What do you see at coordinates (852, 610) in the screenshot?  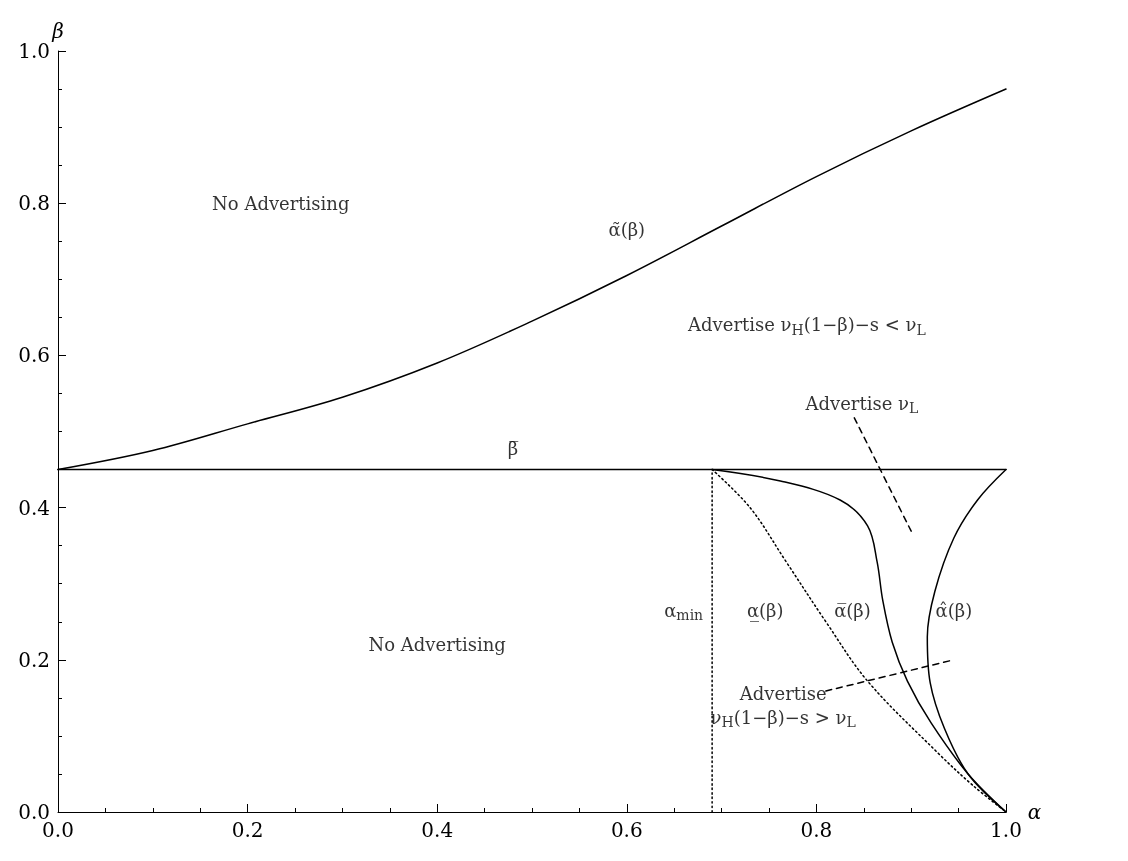 I see `annotation: α̅(β)` at bounding box center [852, 610].